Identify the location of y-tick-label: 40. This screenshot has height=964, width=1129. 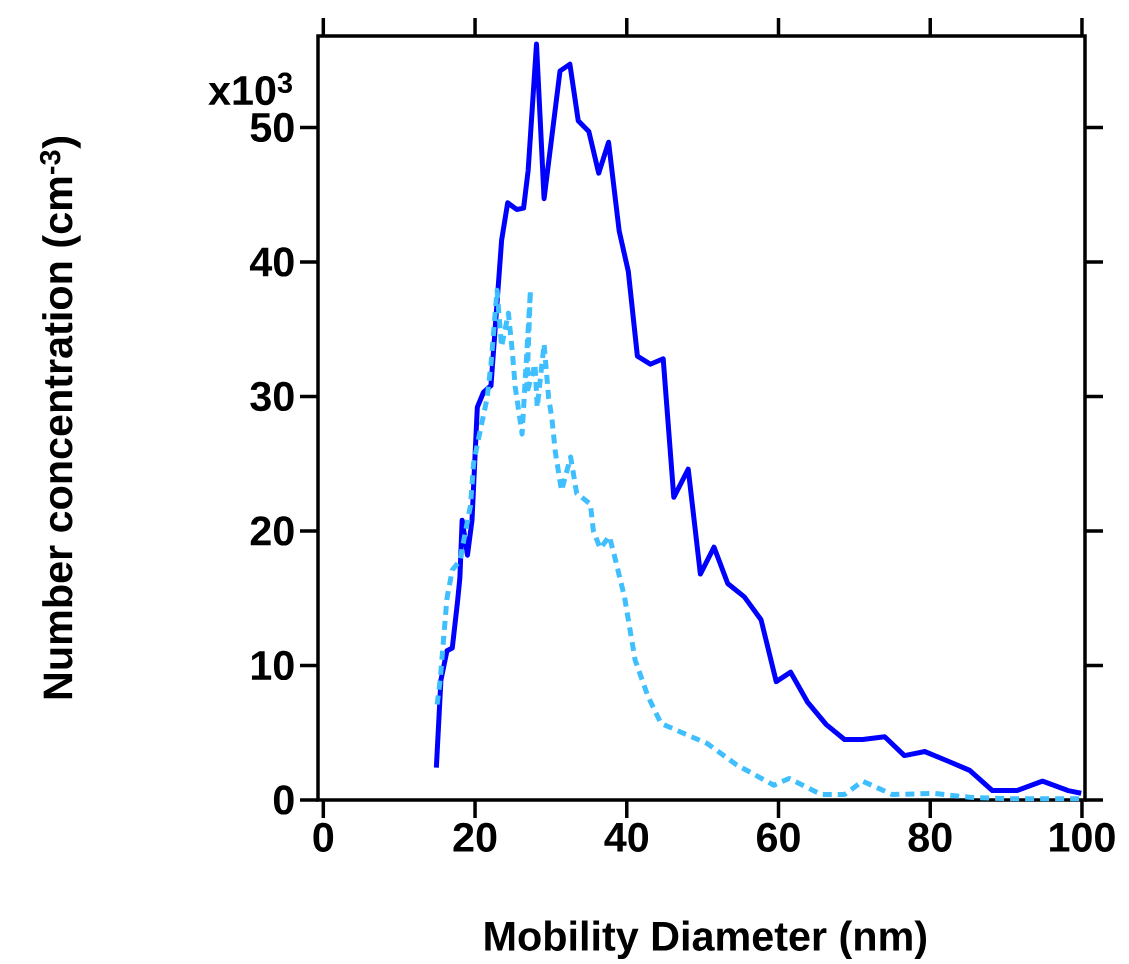
(271, 262).